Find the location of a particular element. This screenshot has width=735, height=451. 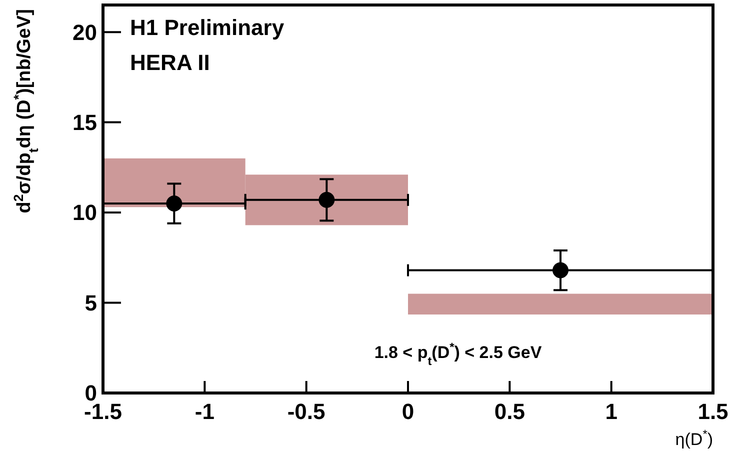

x-axis-title: η(D$^{*}$) is located at coordinates (694, 438).